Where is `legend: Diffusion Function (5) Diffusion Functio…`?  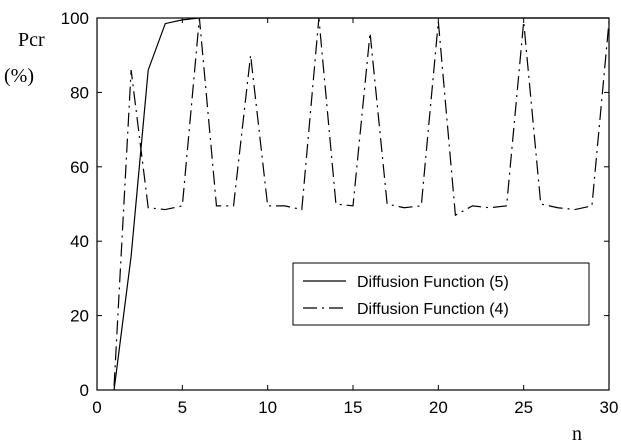
legend: Diffusion Function (5) Diffusion Functio… is located at coordinates (441, 294).